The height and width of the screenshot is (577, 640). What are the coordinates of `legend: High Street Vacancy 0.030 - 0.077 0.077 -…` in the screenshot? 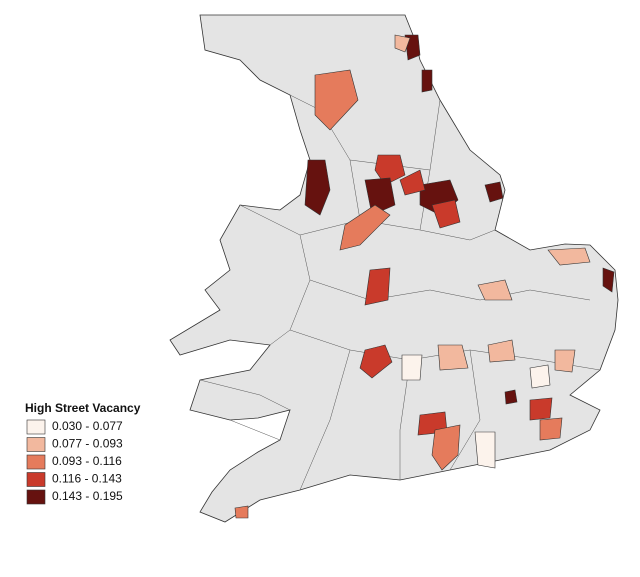 It's located at (83, 453).